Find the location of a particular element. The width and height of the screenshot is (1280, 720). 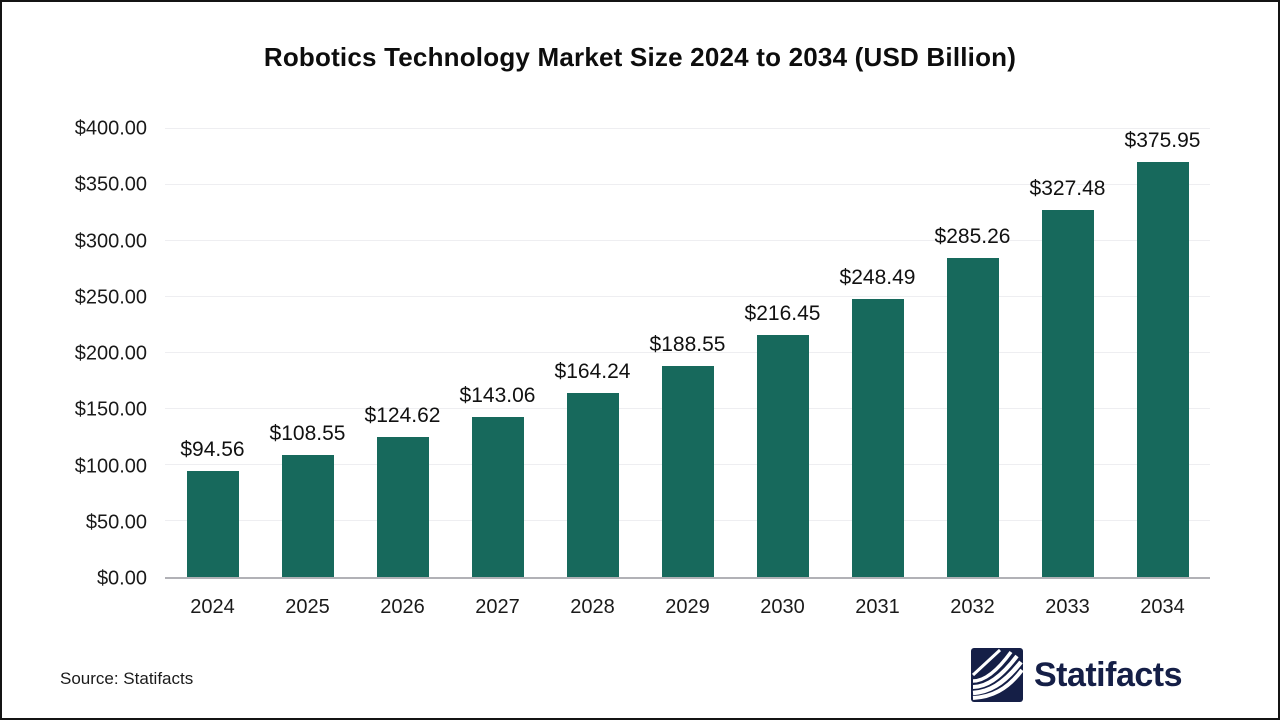

brand-logo: Statifacts is located at coordinates (1076, 675).